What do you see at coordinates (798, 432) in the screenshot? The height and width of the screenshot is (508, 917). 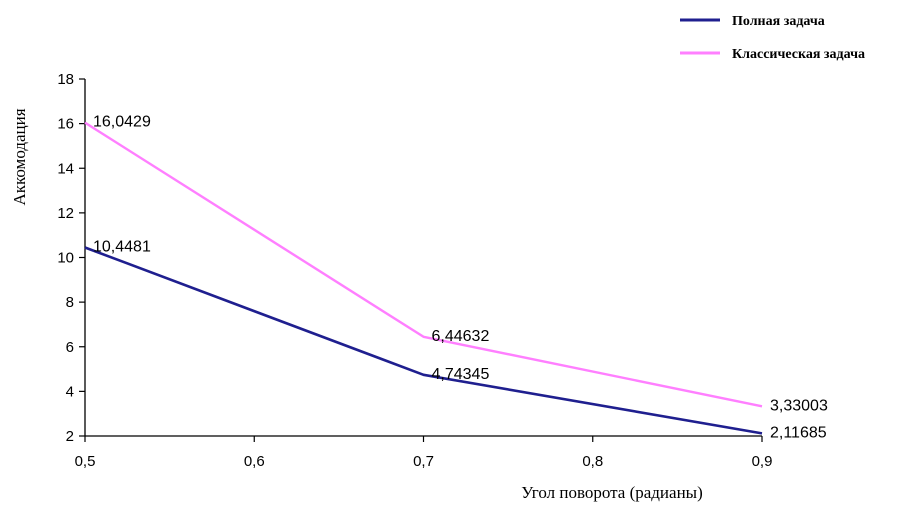 I see `data-label: 2,11685` at bounding box center [798, 432].